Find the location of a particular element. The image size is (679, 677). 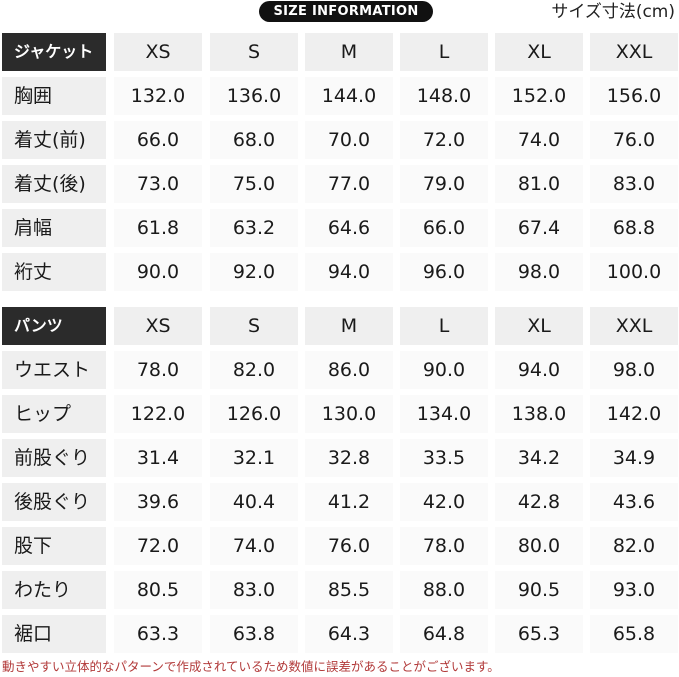

value-cell: 63.3 is located at coordinates (158, 634).